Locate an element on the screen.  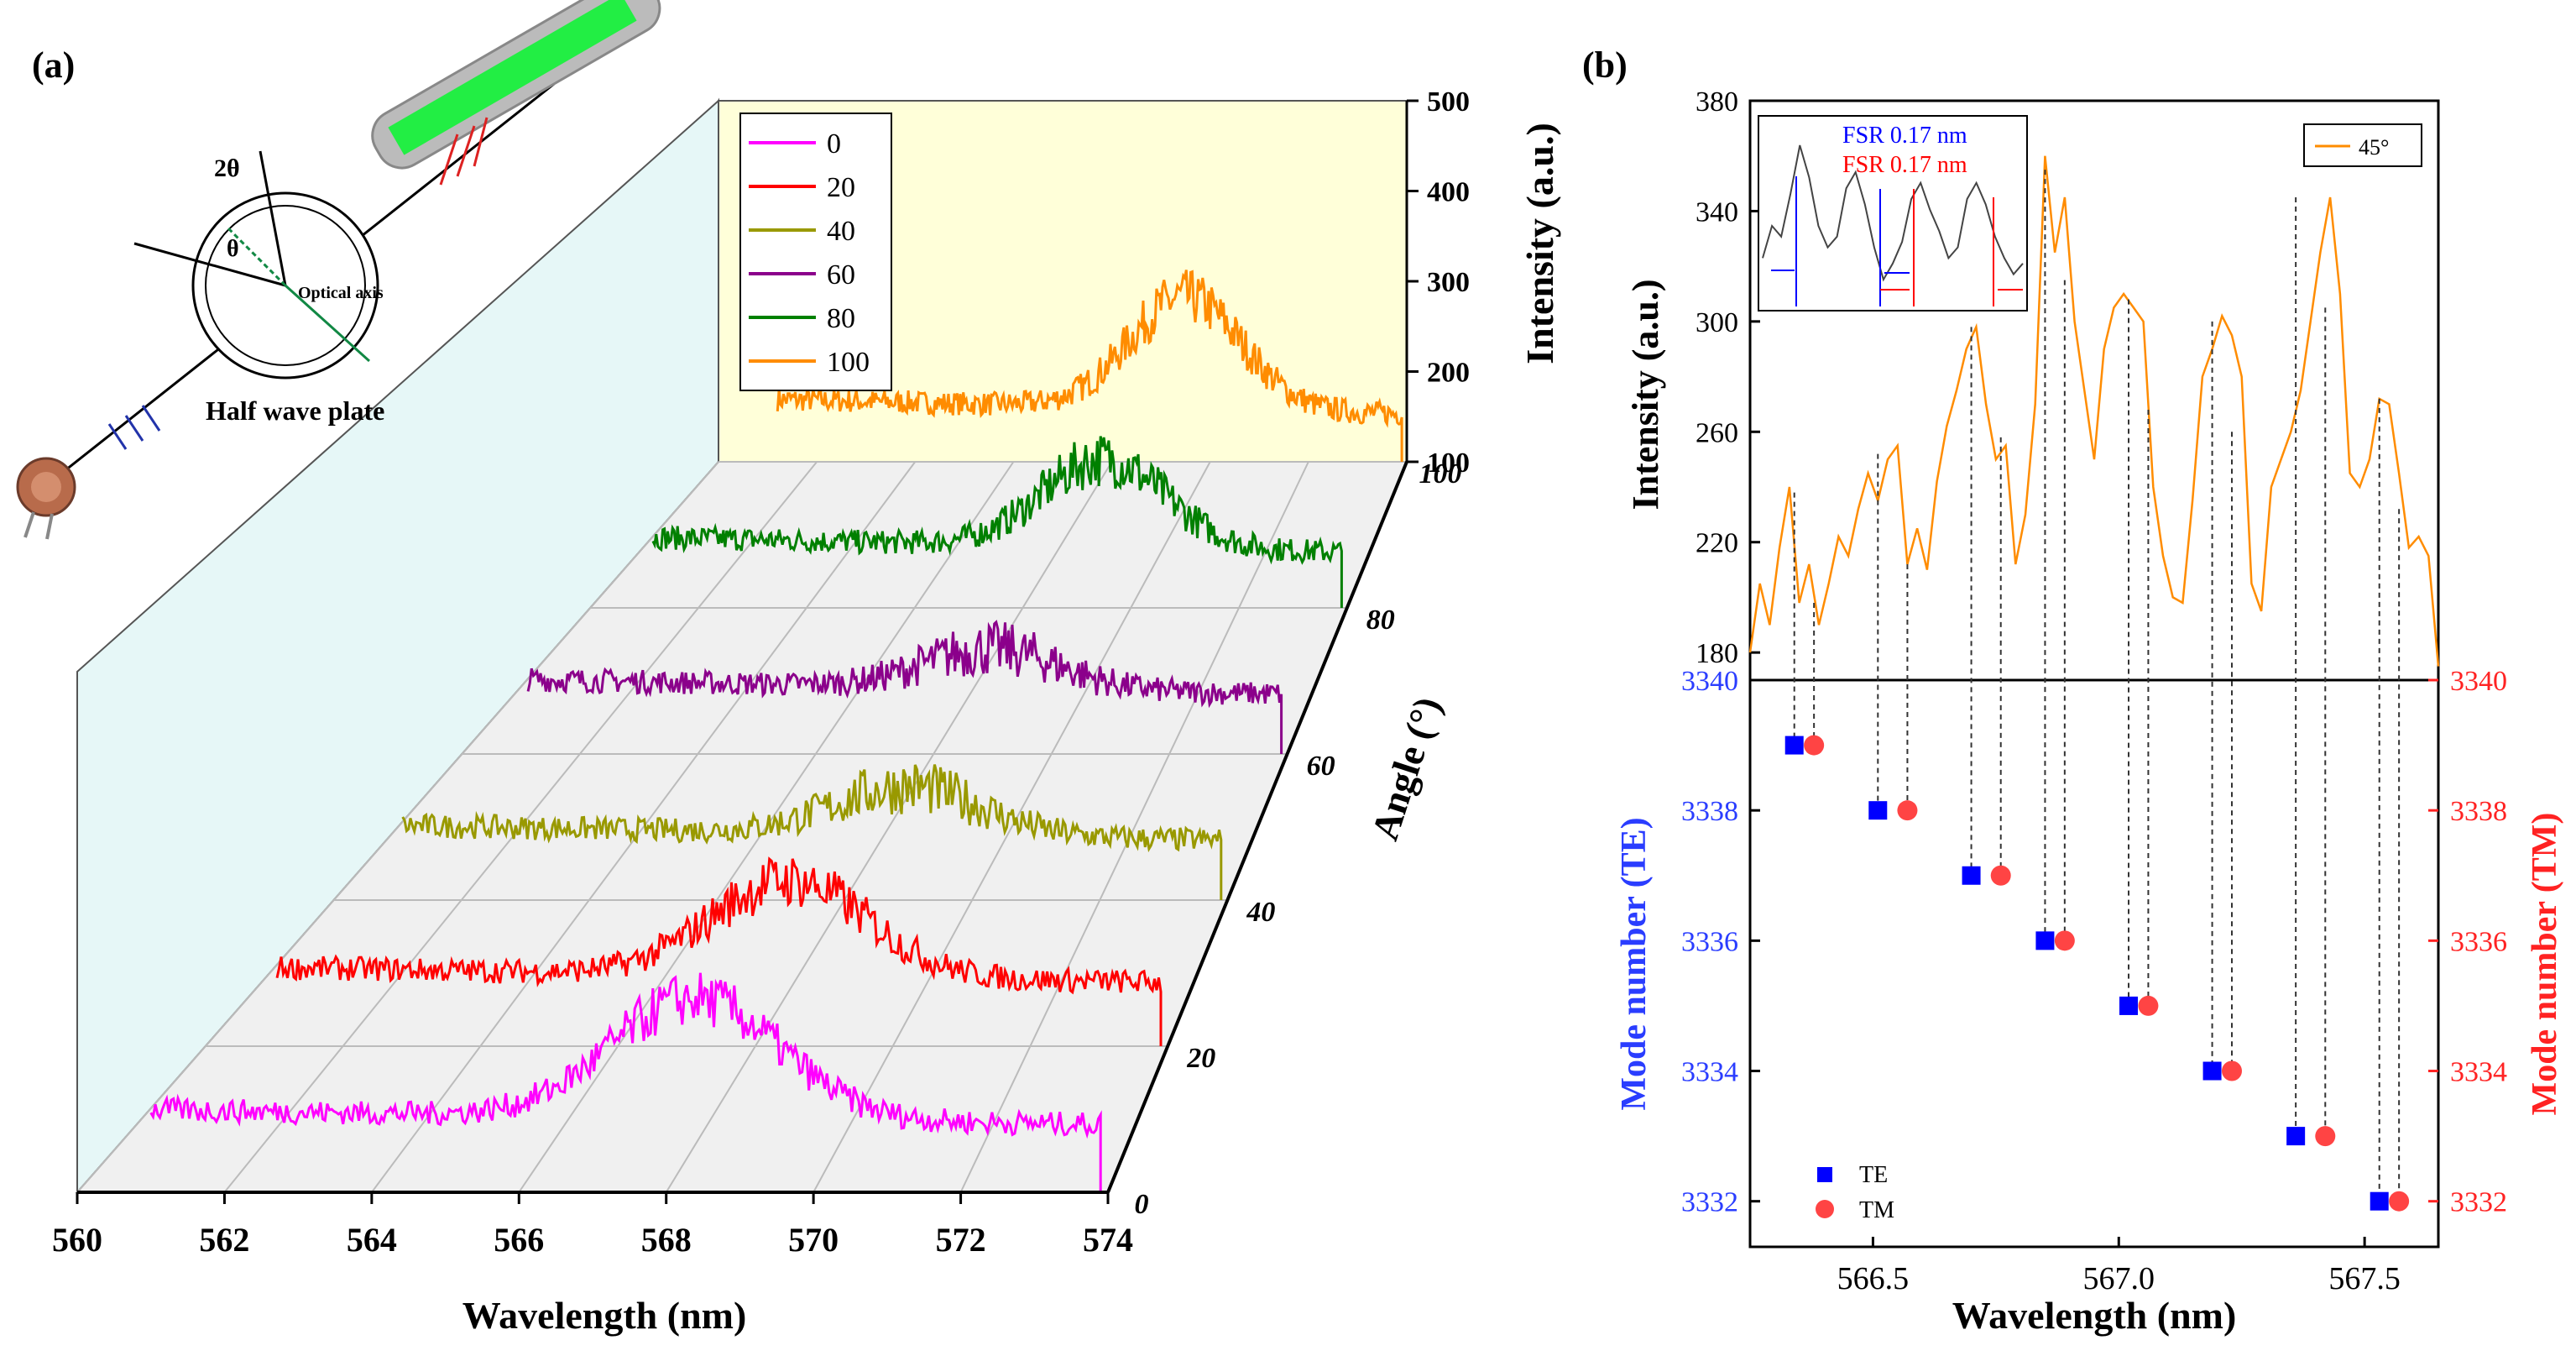
theta-label: θ is located at coordinates (233, 249).